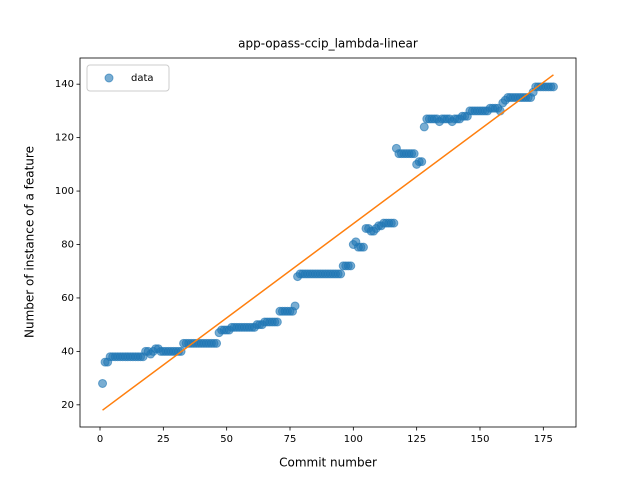  What do you see at coordinates (353, 439) in the screenshot?
I see `x-tick-label: 100` at bounding box center [353, 439].